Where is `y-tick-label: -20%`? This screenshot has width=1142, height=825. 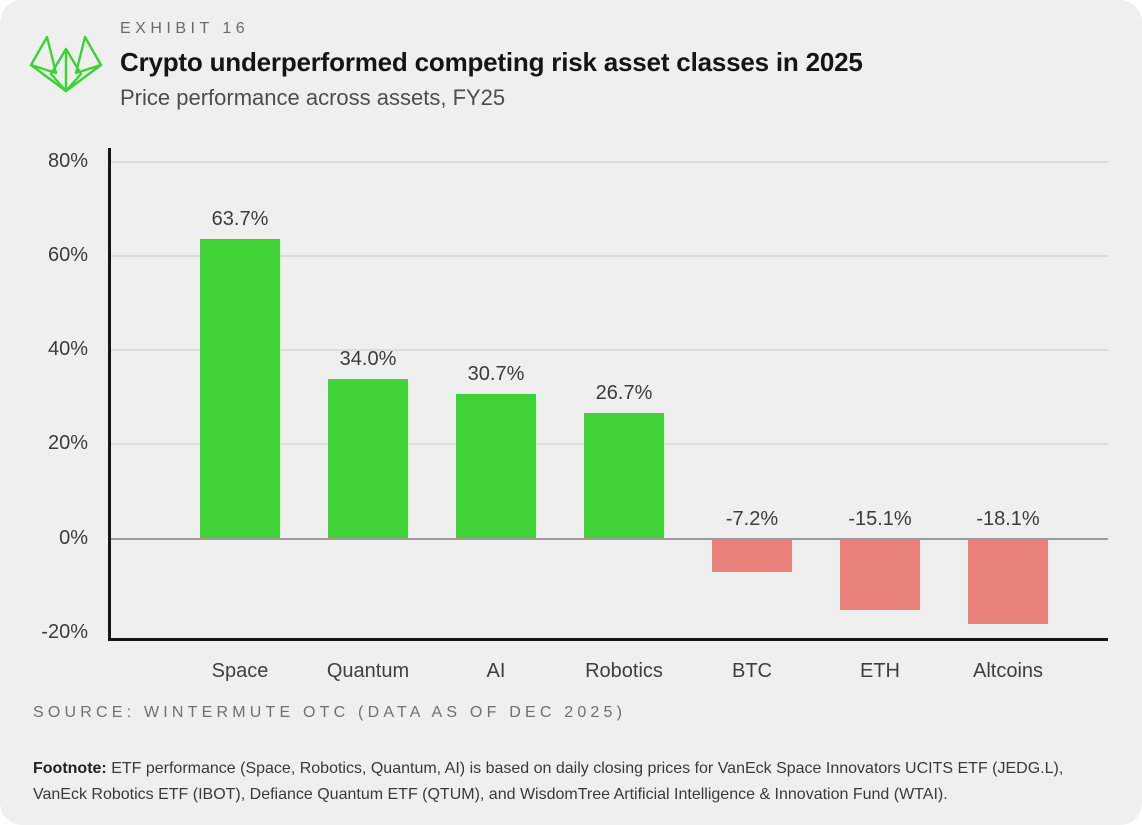 y-tick-label: -20% is located at coordinates (64, 631).